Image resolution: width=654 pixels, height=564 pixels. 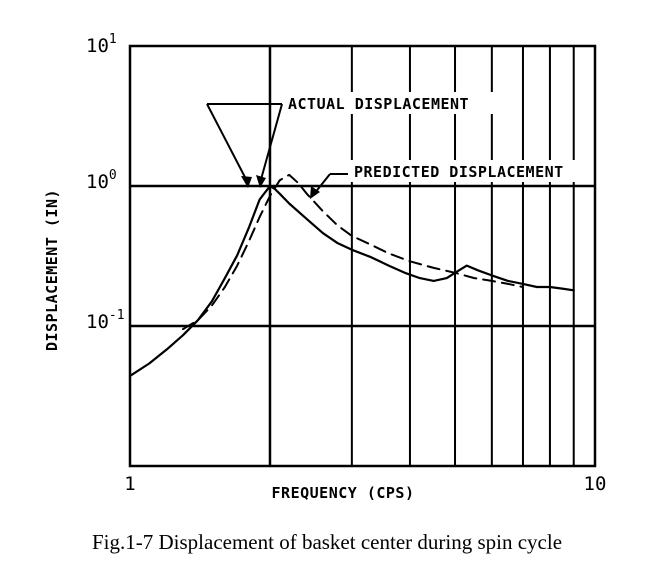 What do you see at coordinates (353, 252) in the screenshot?
I see `series-line-predicted-displacement` at bounding box center [353, 252].